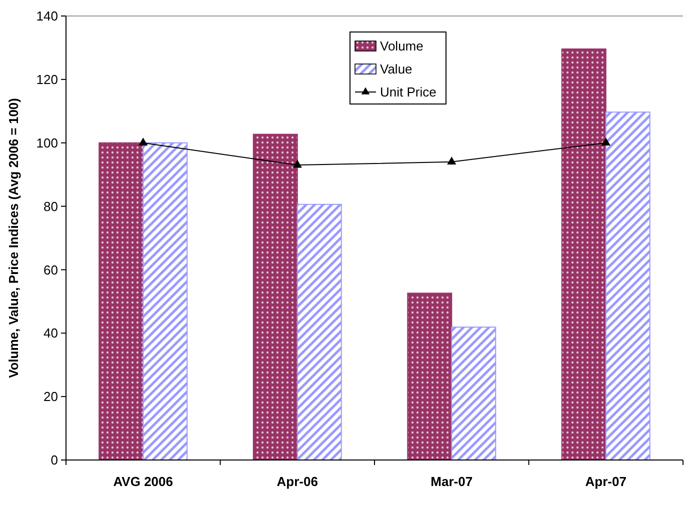 Image resolution: width=691 pixels, height=523 pixels. What do you see at coordinates (51, 206) in the screenshot?
I see `y-tick-label: 80` at bounding box center [51, 206].